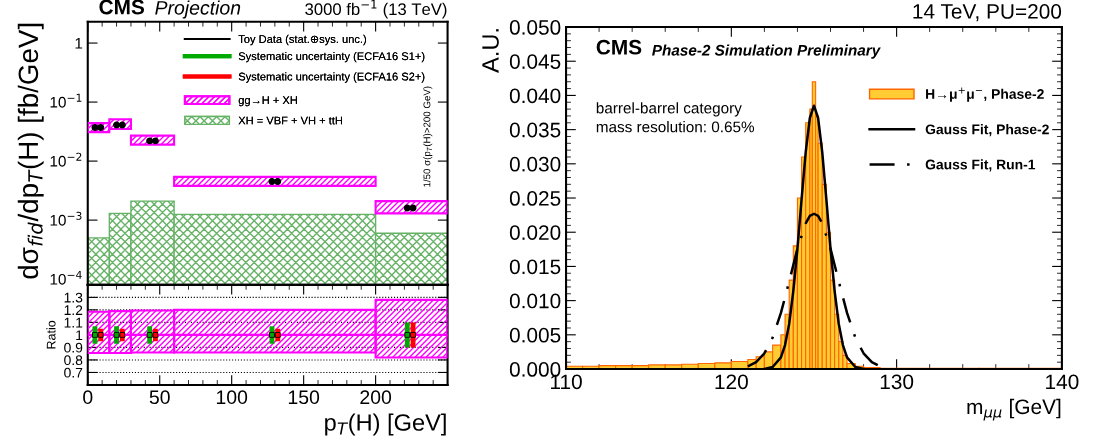 This screenshot has width=1097, height=443. Describe the element at coordinates (66, 277) in the screenshot. I see `y-tick-label: 10$^{−4}$` at that location.